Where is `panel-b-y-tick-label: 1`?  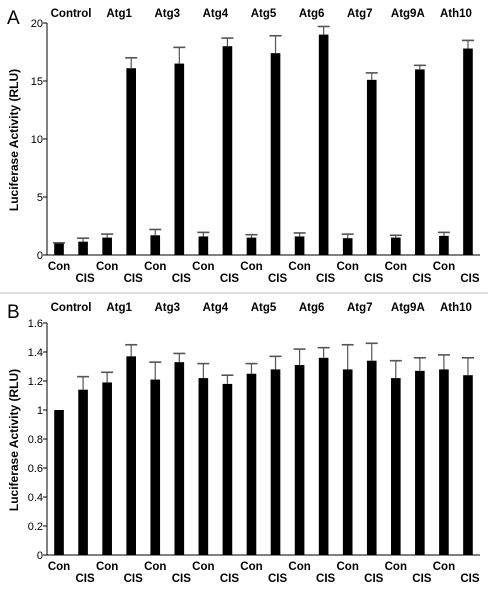
panel-b-y-tick-label: 1 is located at coordinates (40, 411).